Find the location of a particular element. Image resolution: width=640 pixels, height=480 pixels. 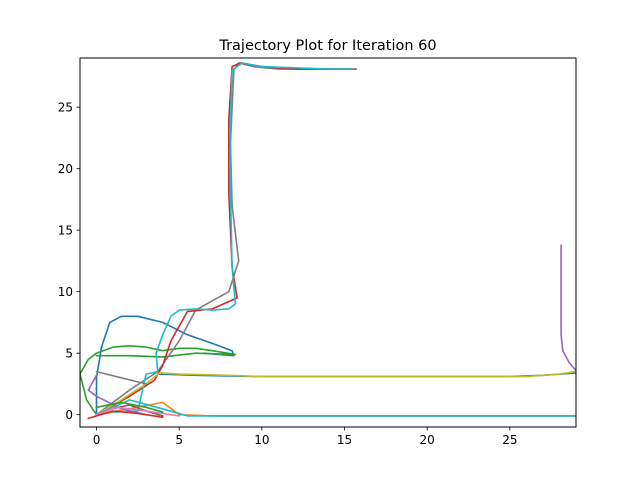

x-tick-label-3: 15 is located at coordinates (344, 440).